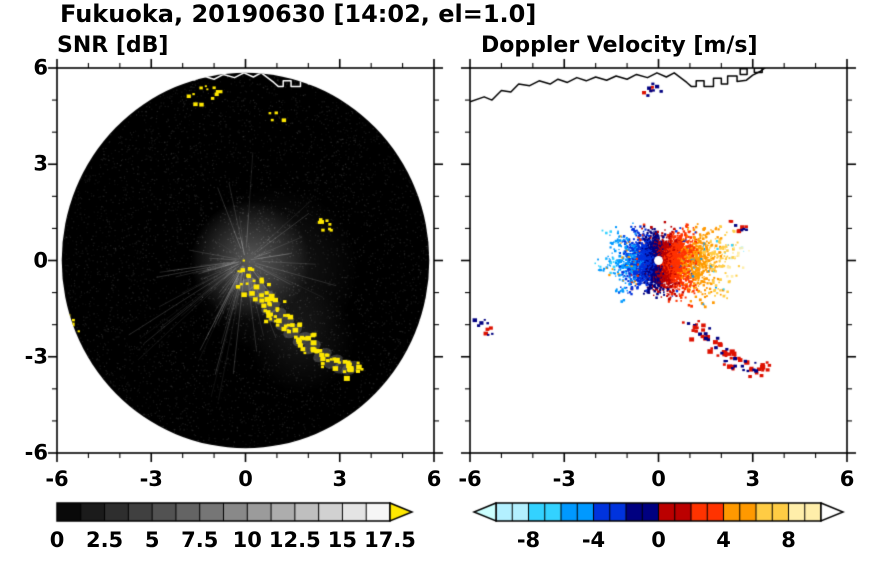 This screenshot has height=570, width=870. Describe the element at coordinates (247, 540) in the screenshot. I see `snr-colorbar-tick-label: 10` at that location.